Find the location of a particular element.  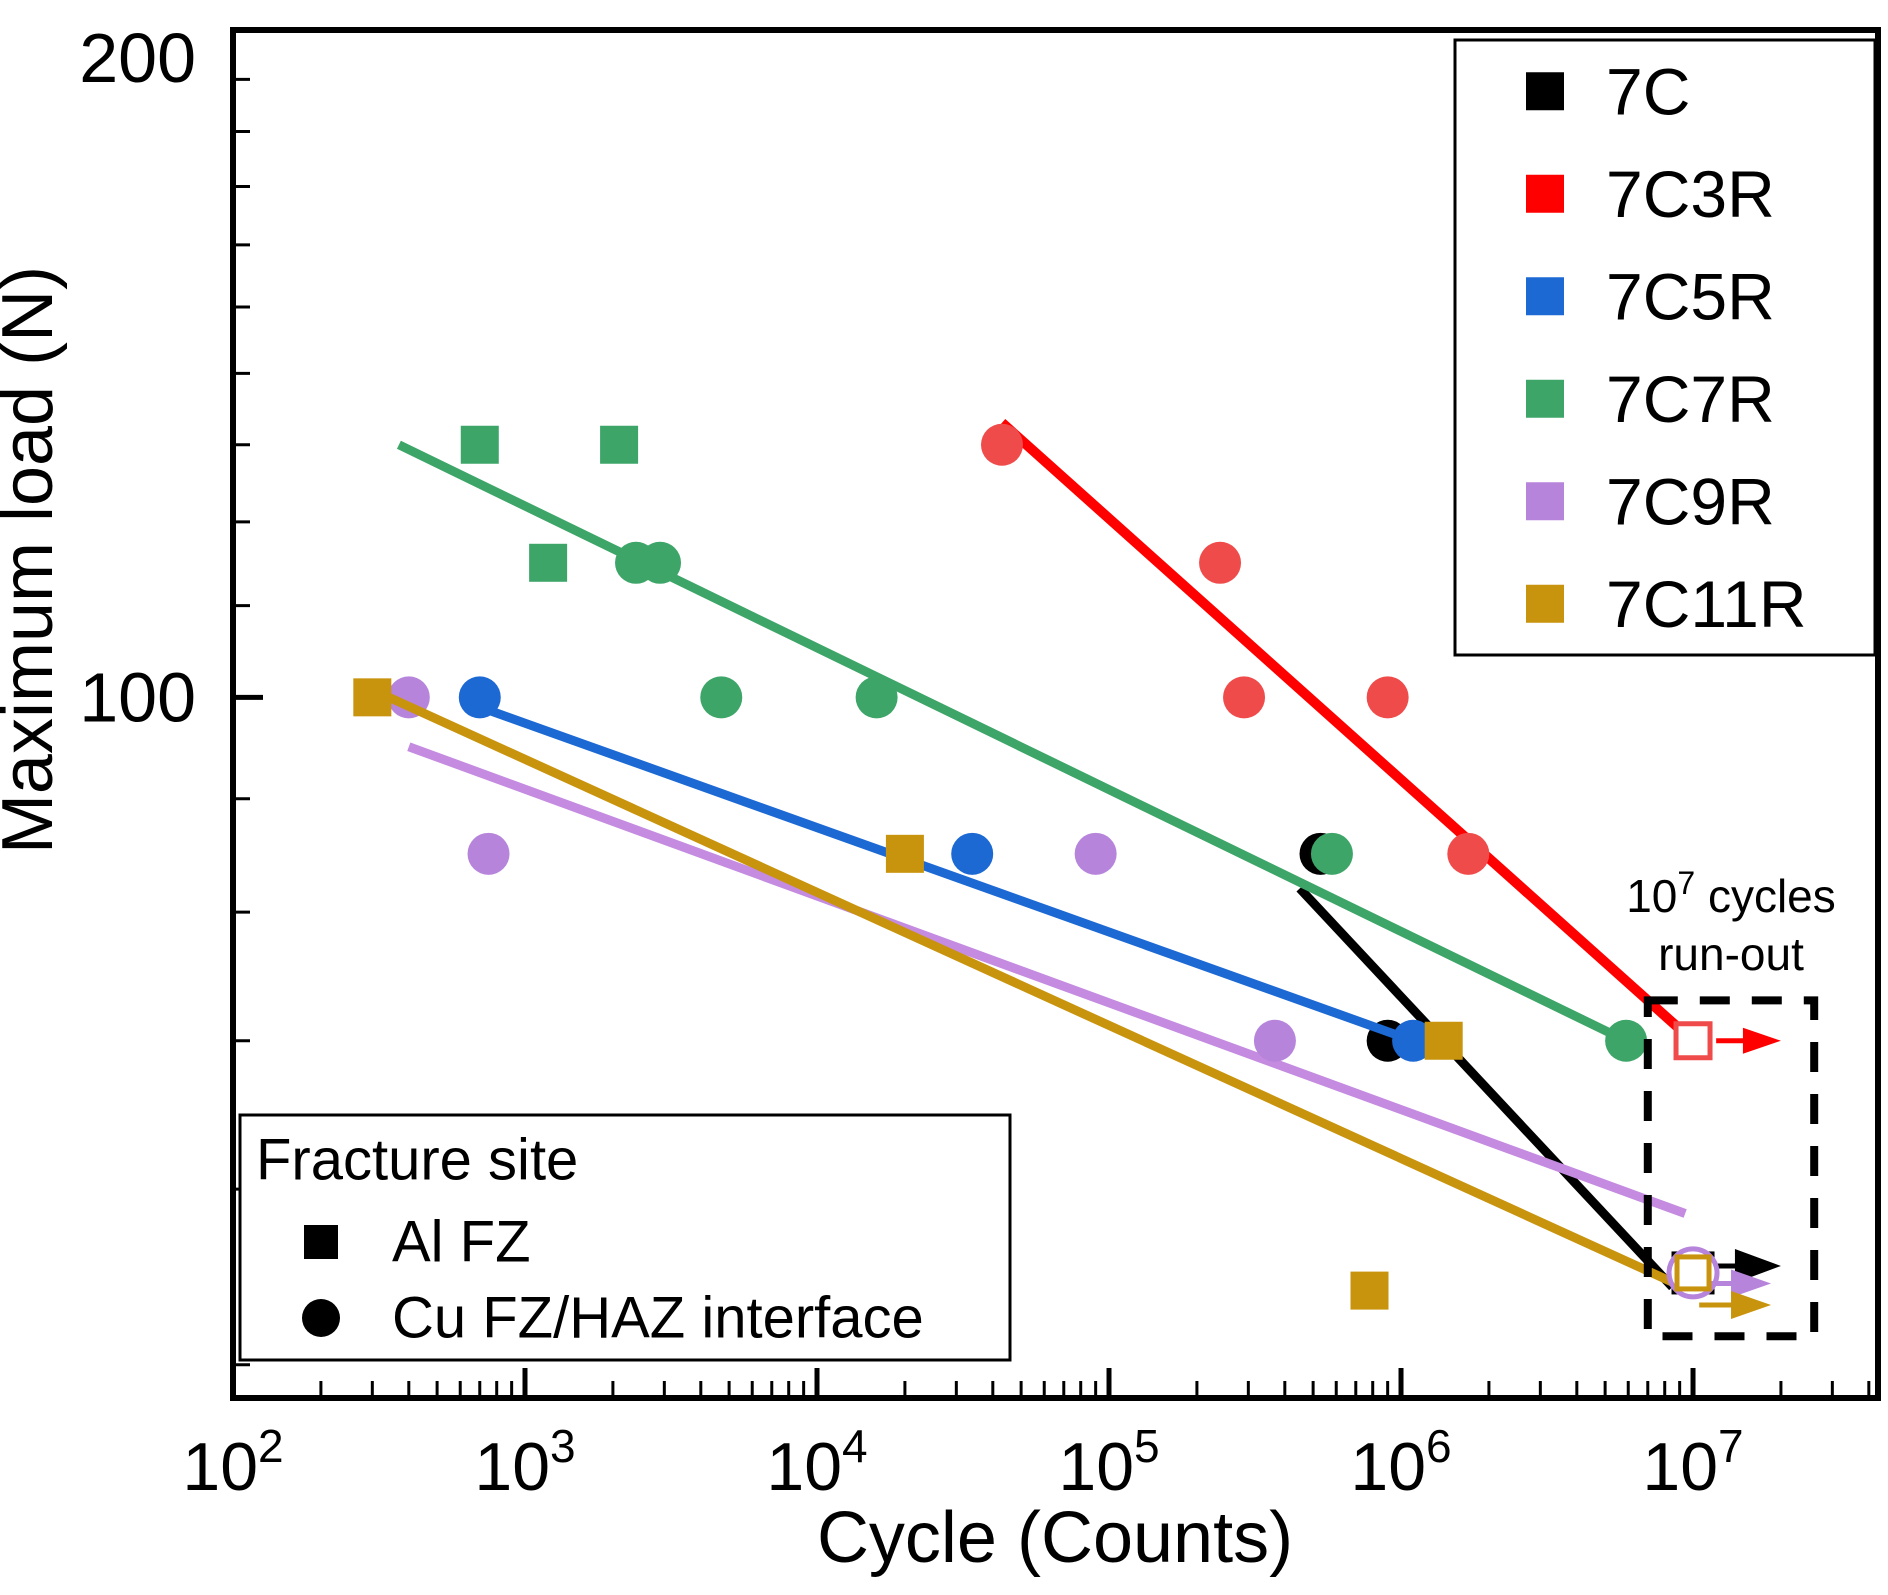

runout-arrow-7C3R-head is located at coordinates (1761, 1040).